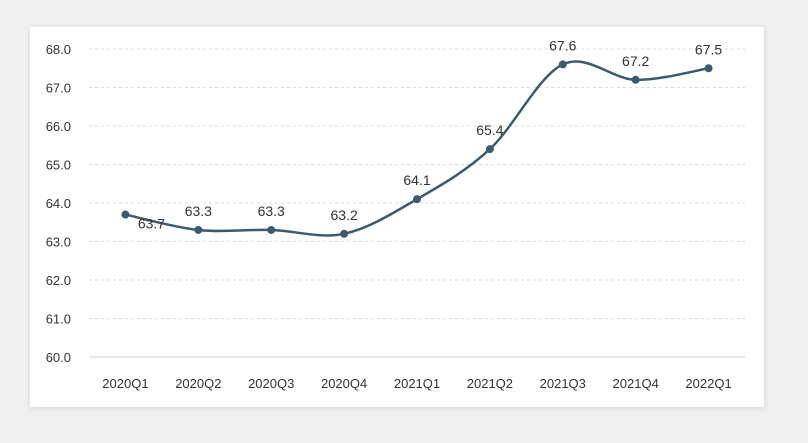  What do you see at coordinates (562, 45) in the screenshot?
I see `data-label: 67.6` at bounding box center [562, 45].